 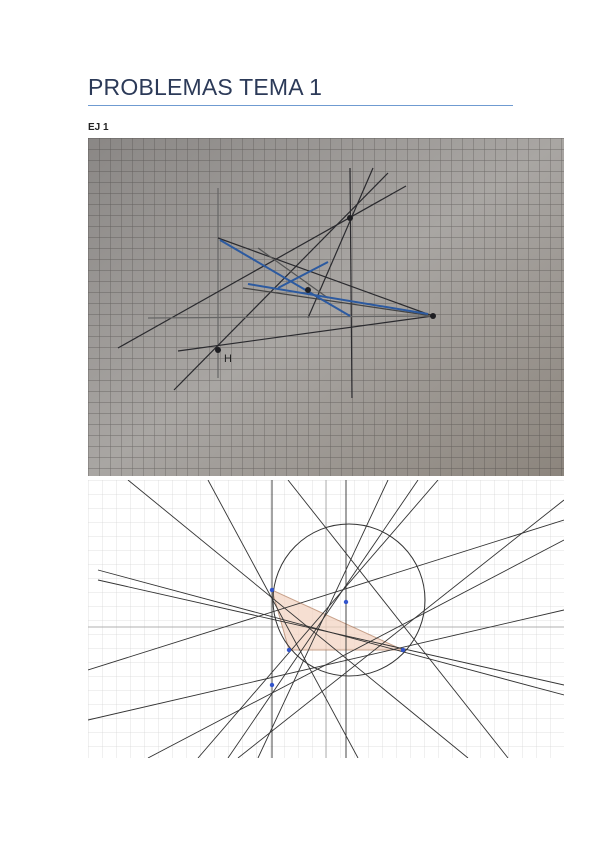 I want to click on section-label: EJ 1, so click(x=98, y=127).